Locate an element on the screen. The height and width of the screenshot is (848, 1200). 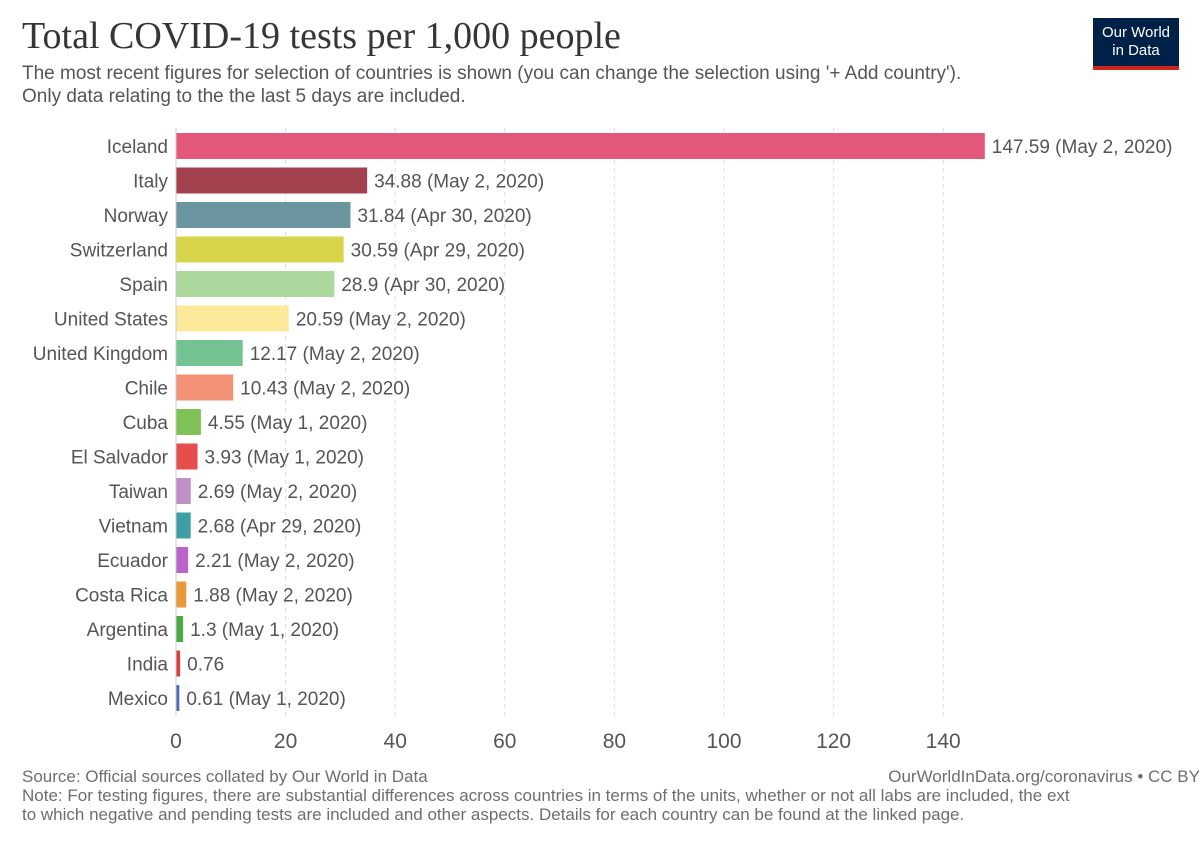
data-label: 2.69 (May 2, 2020) is located at coordinates (277, 492).